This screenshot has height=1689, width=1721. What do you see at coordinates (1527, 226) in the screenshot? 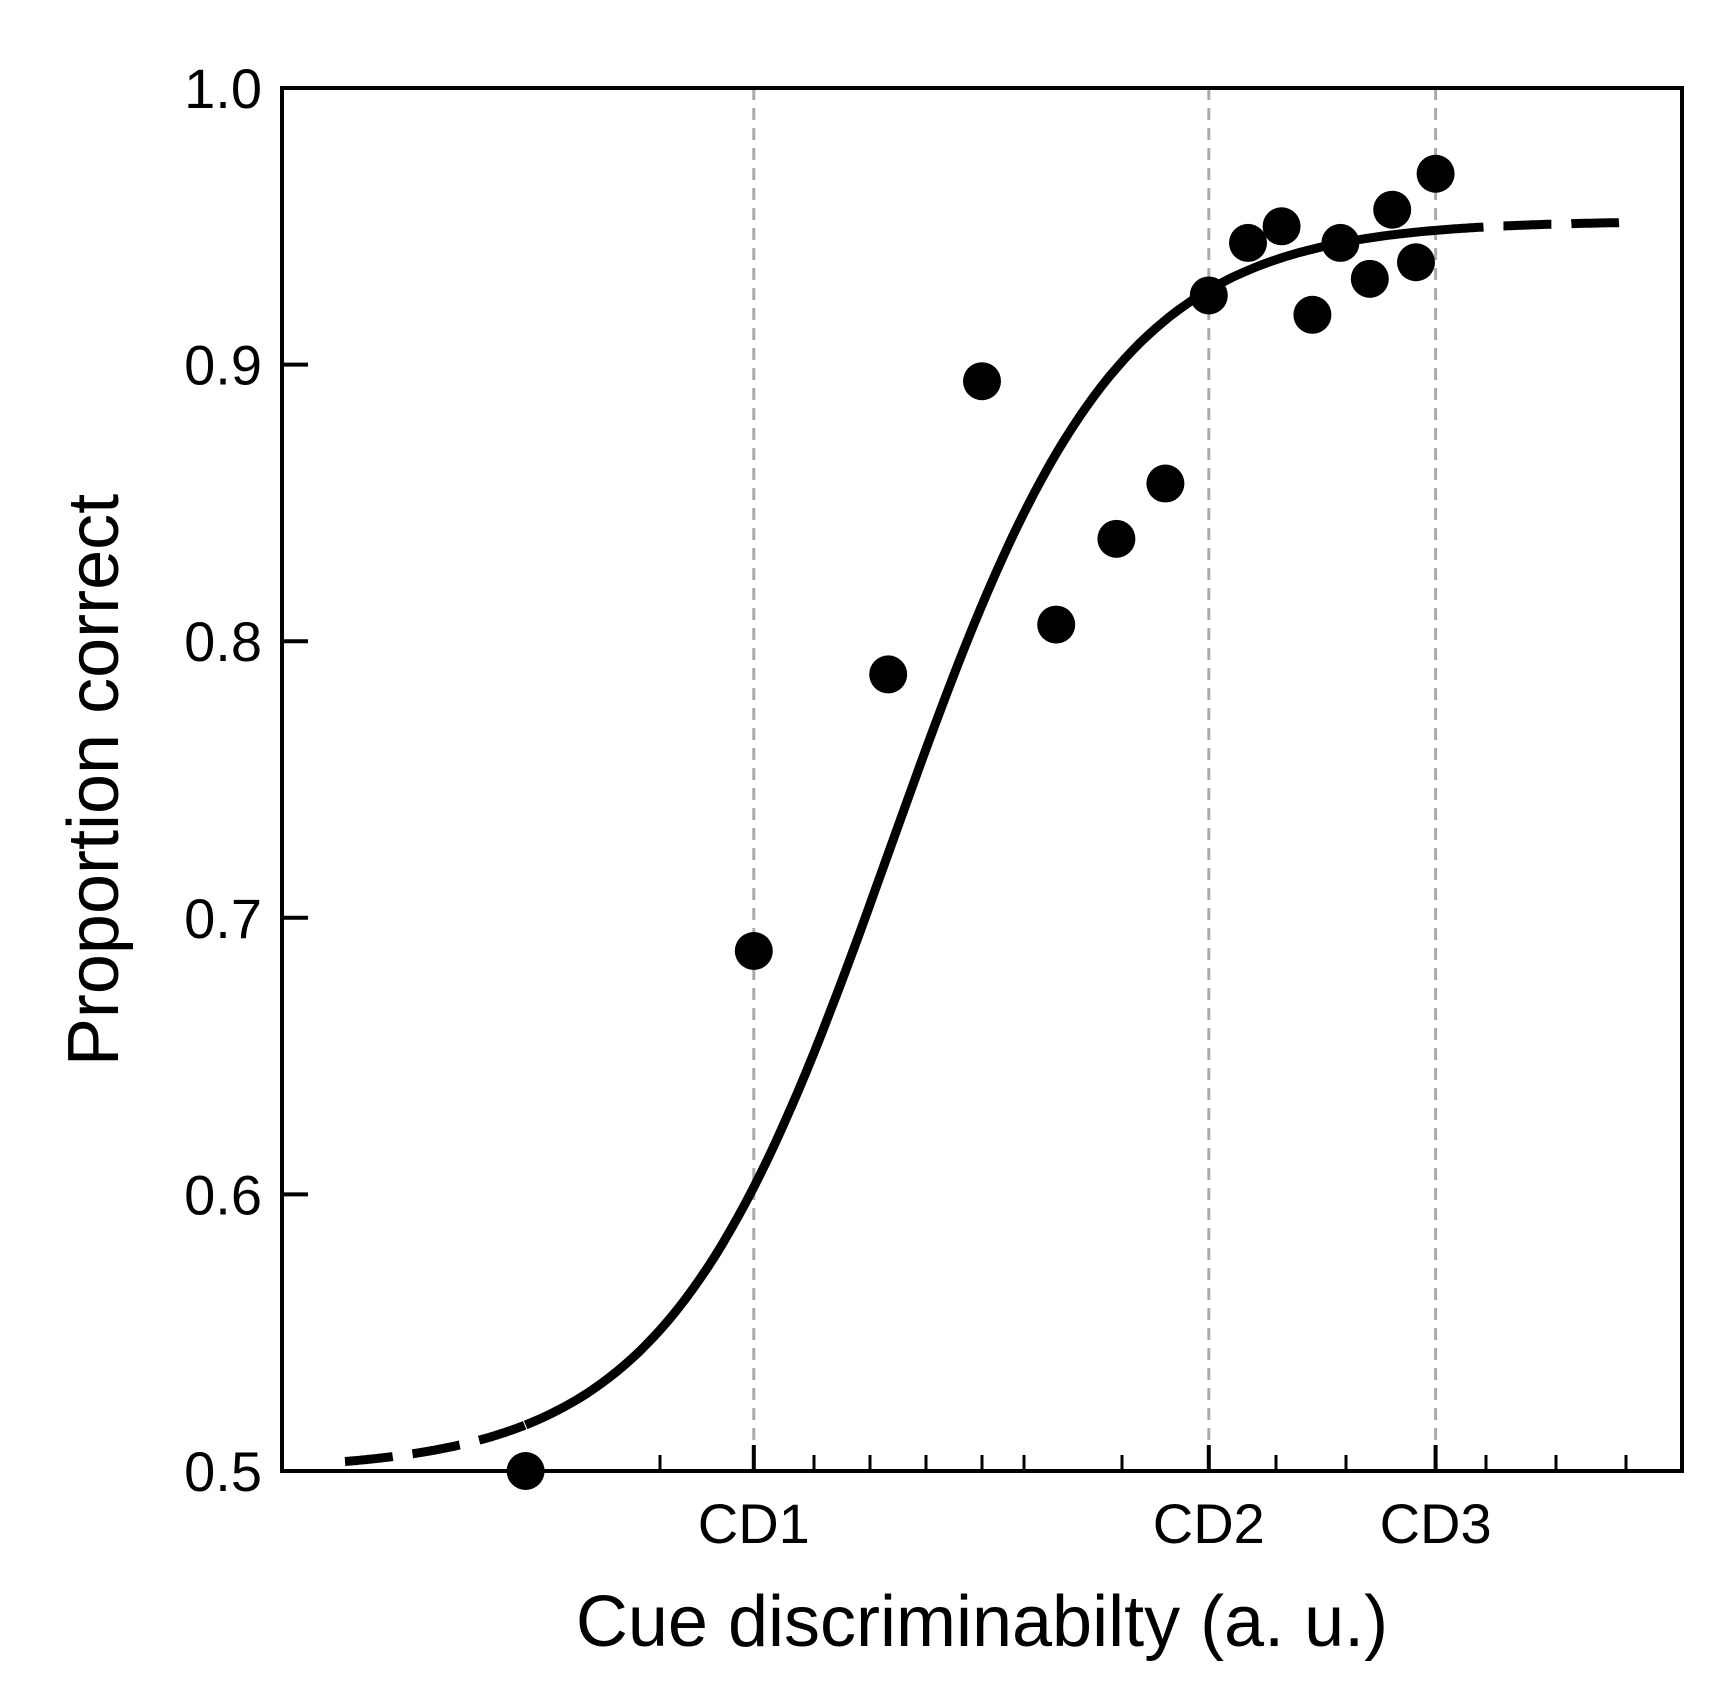
I see `fit-curve-extrapolation-high` at bounding box center [1527, 226].